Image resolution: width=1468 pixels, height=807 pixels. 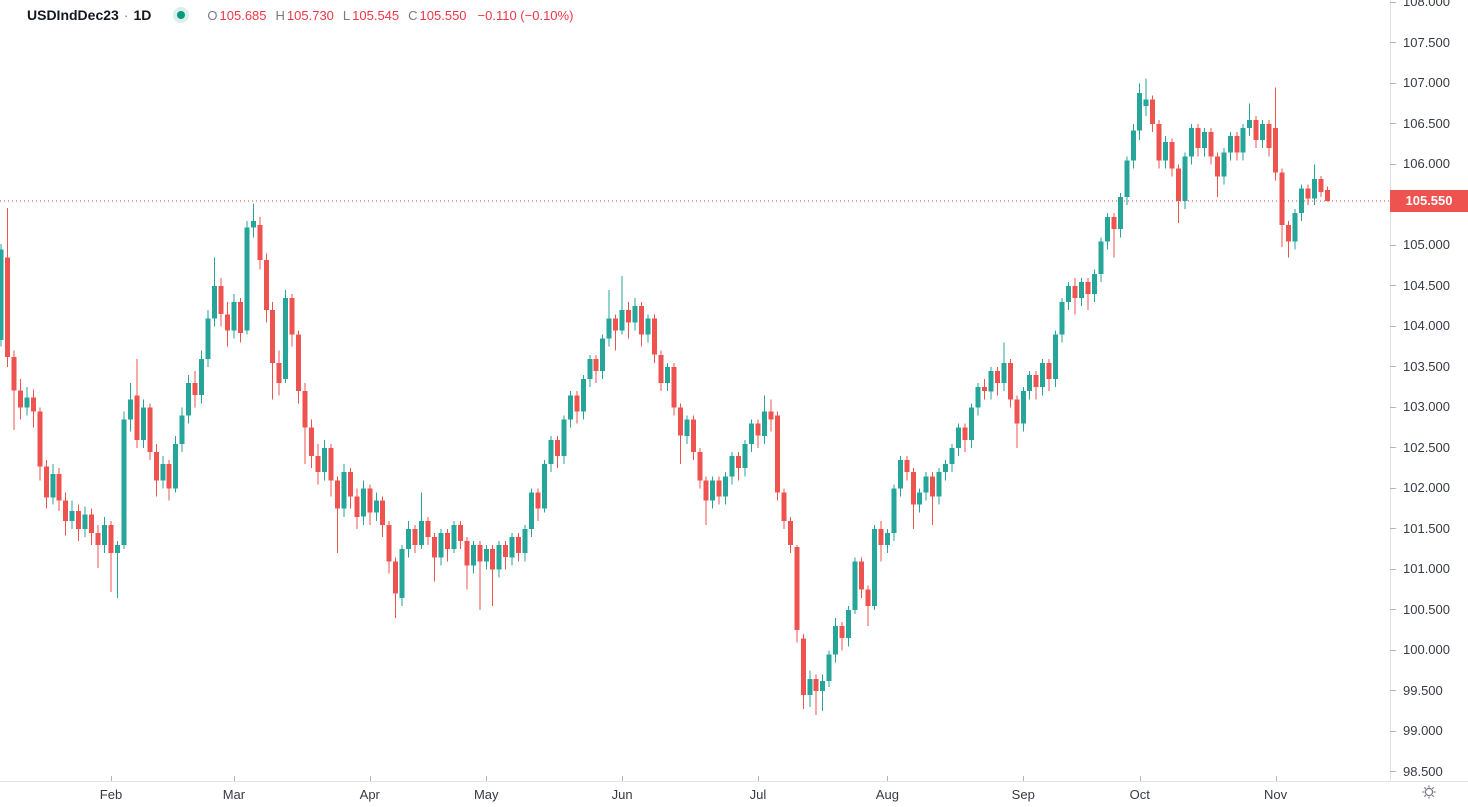 What do you see at coordinates (1423, 771) in the screenshot?
I see `price-axis-label: 98.500` at bounding box center [1423, 771].